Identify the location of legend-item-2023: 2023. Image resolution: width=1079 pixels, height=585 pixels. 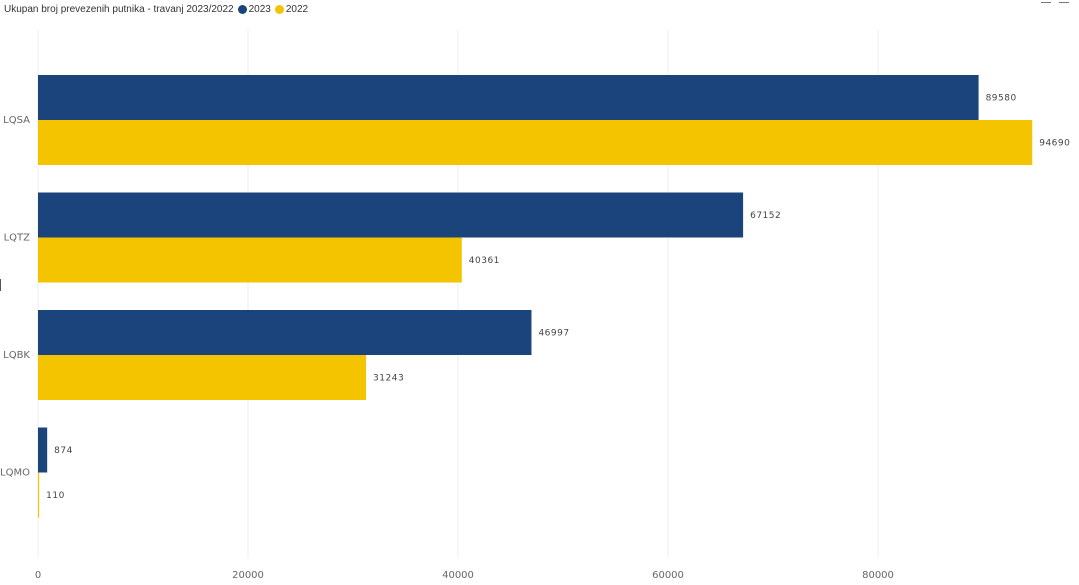
(254, 9).